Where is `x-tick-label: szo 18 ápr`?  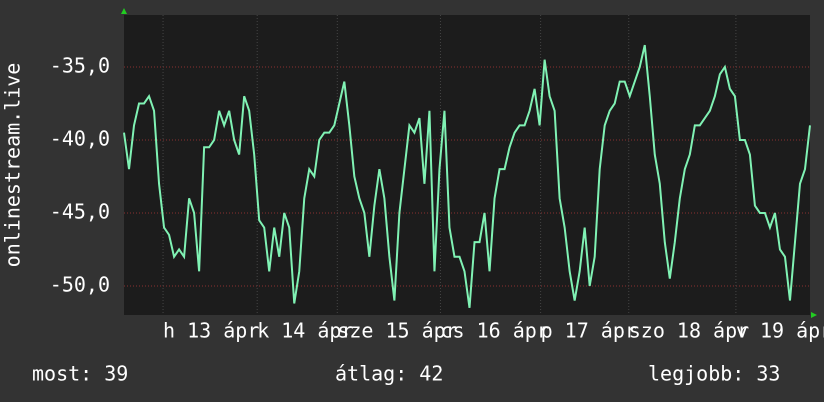 x-tick-label: szo 18 ápr is located at coordinates (689, 331).